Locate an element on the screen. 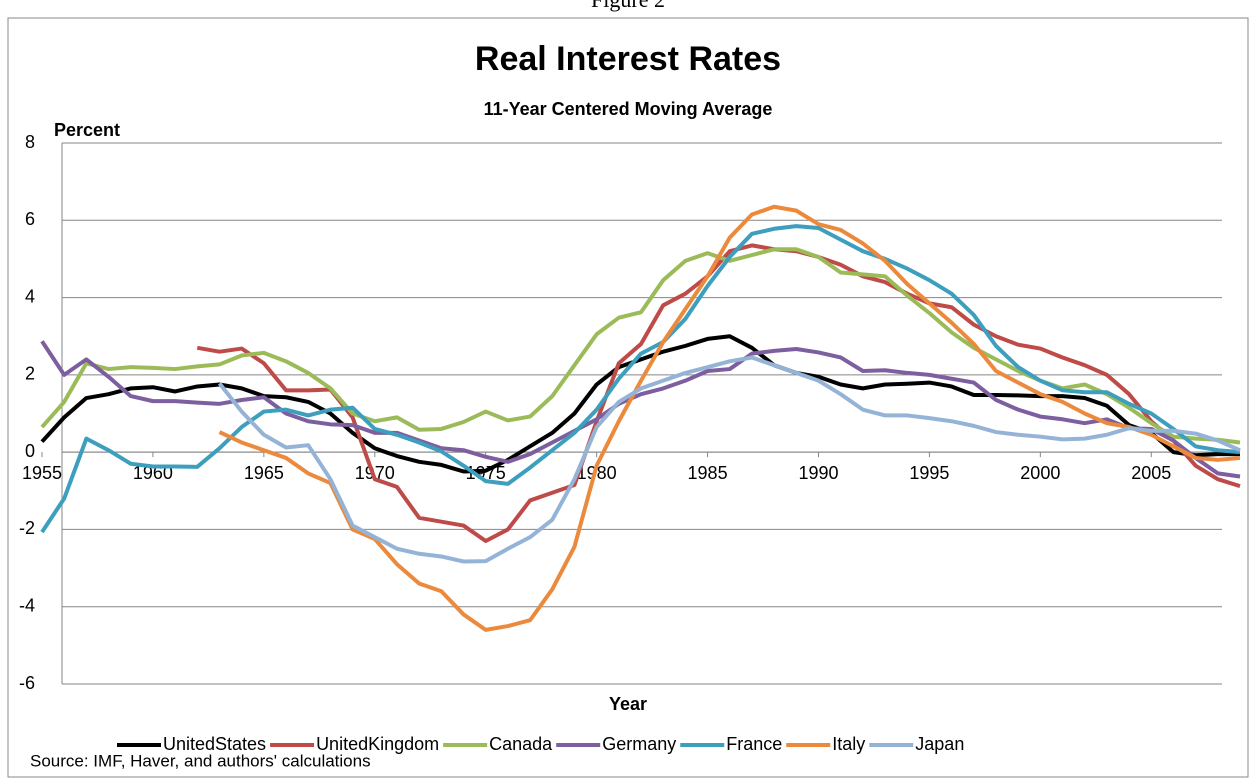 The width and height of the screenshot is (1256, 778). y-tick-label: -4 is located at coordinates (27, 605).